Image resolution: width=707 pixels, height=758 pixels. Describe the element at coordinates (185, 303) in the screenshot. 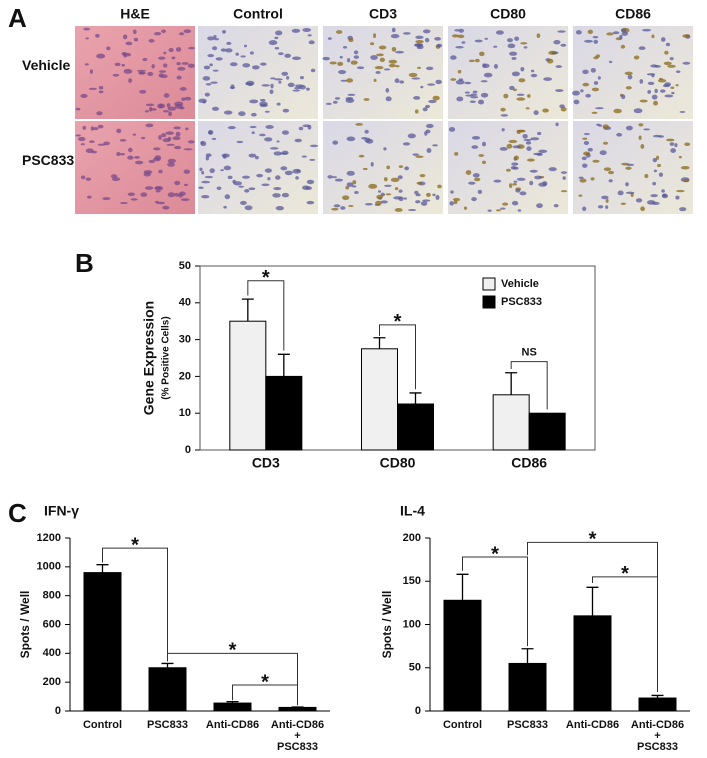

I see `y-tick-label: 40` at that location.